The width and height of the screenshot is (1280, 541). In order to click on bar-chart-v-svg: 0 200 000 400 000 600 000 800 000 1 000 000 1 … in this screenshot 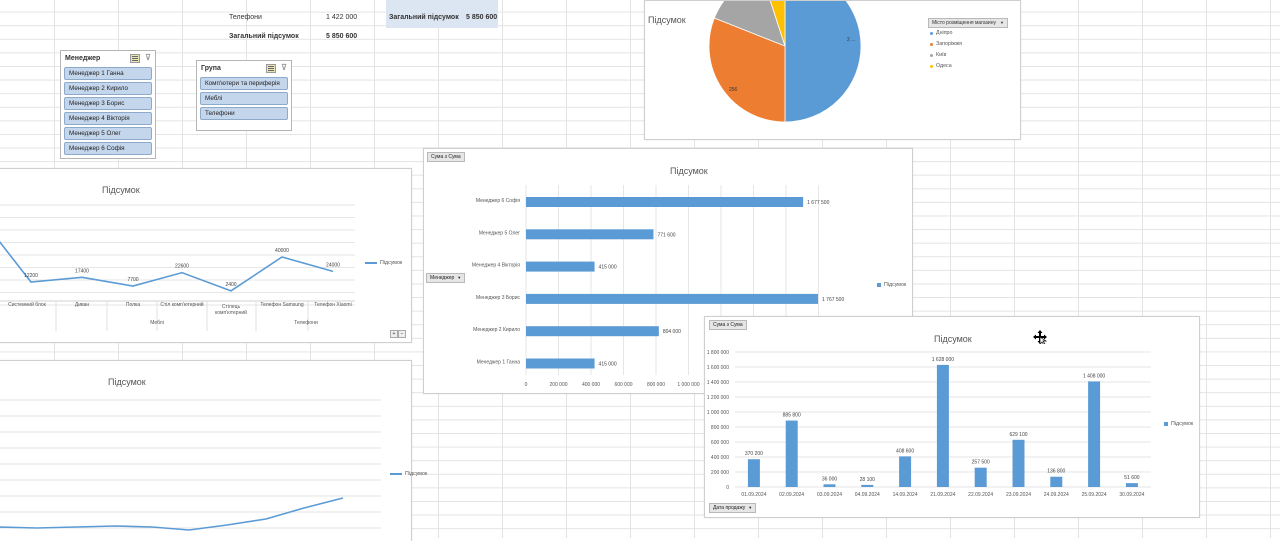, I will do `click(929, 424)`.